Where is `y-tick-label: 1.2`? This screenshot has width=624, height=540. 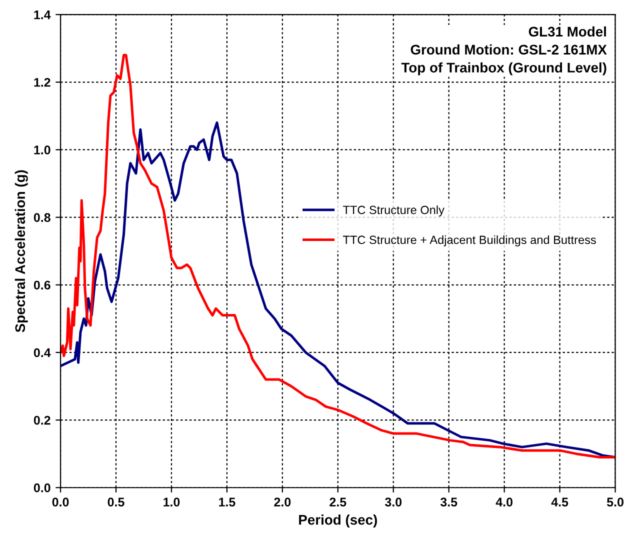
y-tick-label: 1.2 is located at coordinates (42, 82).